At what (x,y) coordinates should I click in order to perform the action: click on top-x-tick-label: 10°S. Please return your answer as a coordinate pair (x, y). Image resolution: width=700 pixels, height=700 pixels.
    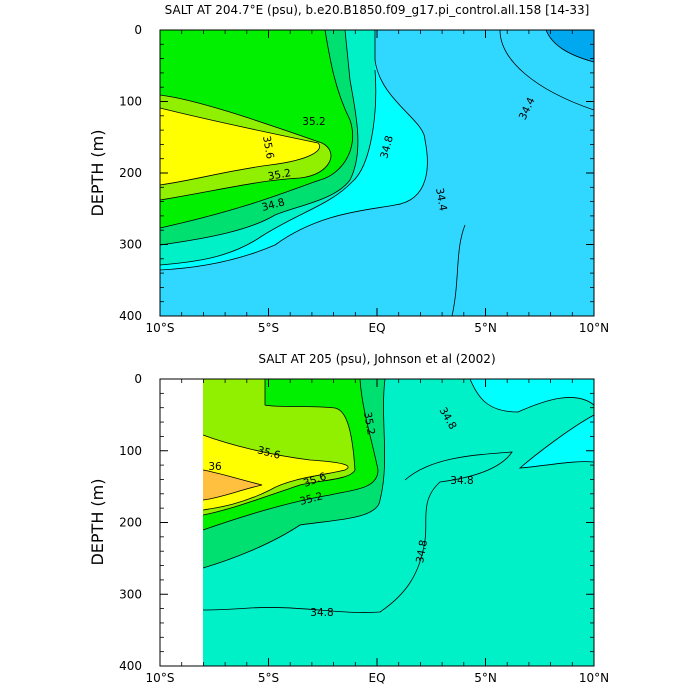
    Looking at the image, I should click on (160, 328).